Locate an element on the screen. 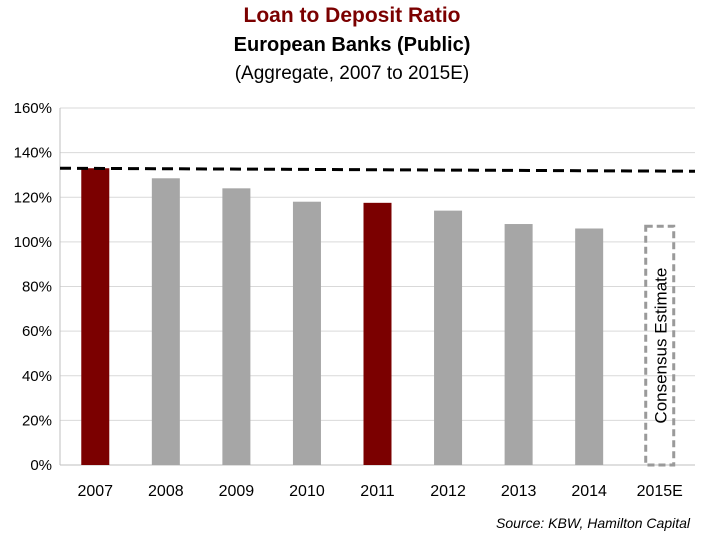  bar-2011 is located at coordinates (377, 333).